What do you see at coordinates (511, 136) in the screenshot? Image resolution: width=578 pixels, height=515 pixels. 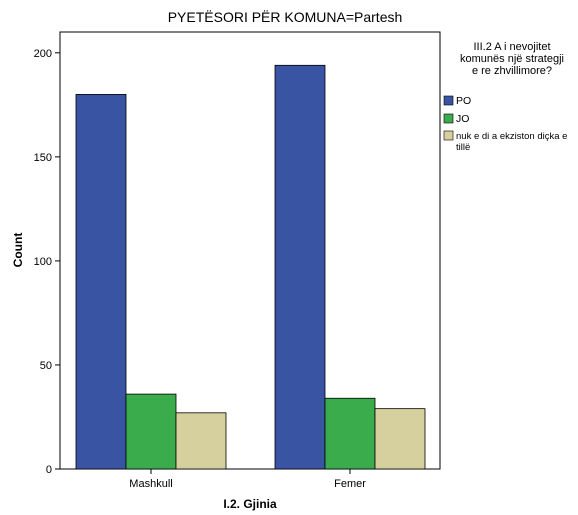 I see `legend-label: nuk e di a ekziston diçka e` at bounding box center [511, 136].